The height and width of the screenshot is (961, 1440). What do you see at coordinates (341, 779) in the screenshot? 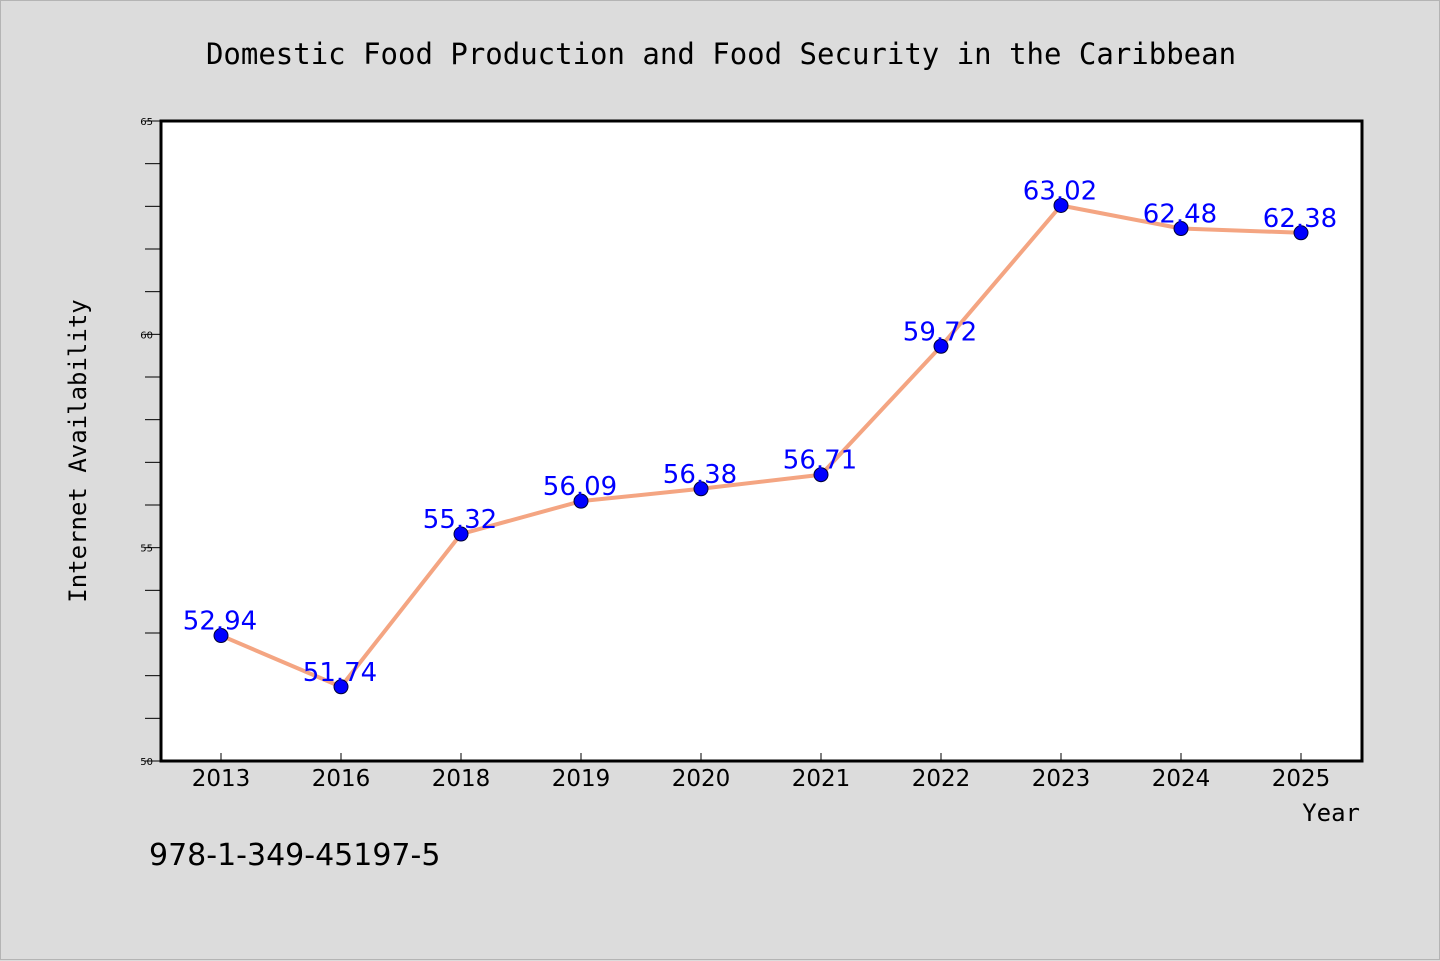
I see `x-tick-label: 2016` at bounding box center [341, 779].